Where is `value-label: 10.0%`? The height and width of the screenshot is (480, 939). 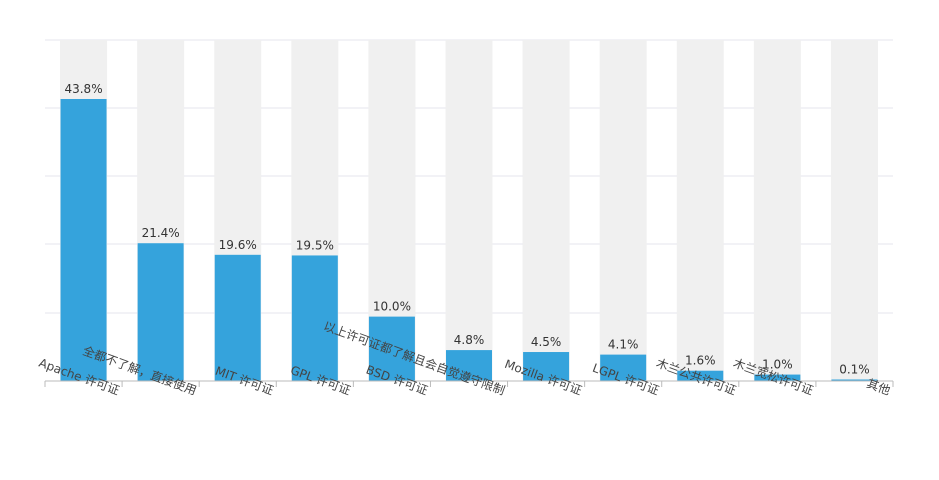
value-label: 10.0% is located at coordinates (392, 307).